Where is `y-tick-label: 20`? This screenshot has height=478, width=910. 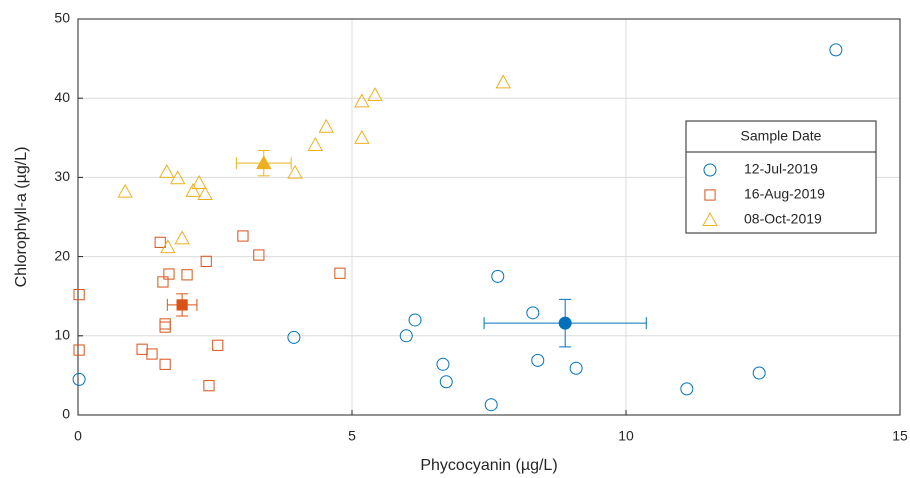
y-tick-label: 20 is located at coordinates (62, 255).